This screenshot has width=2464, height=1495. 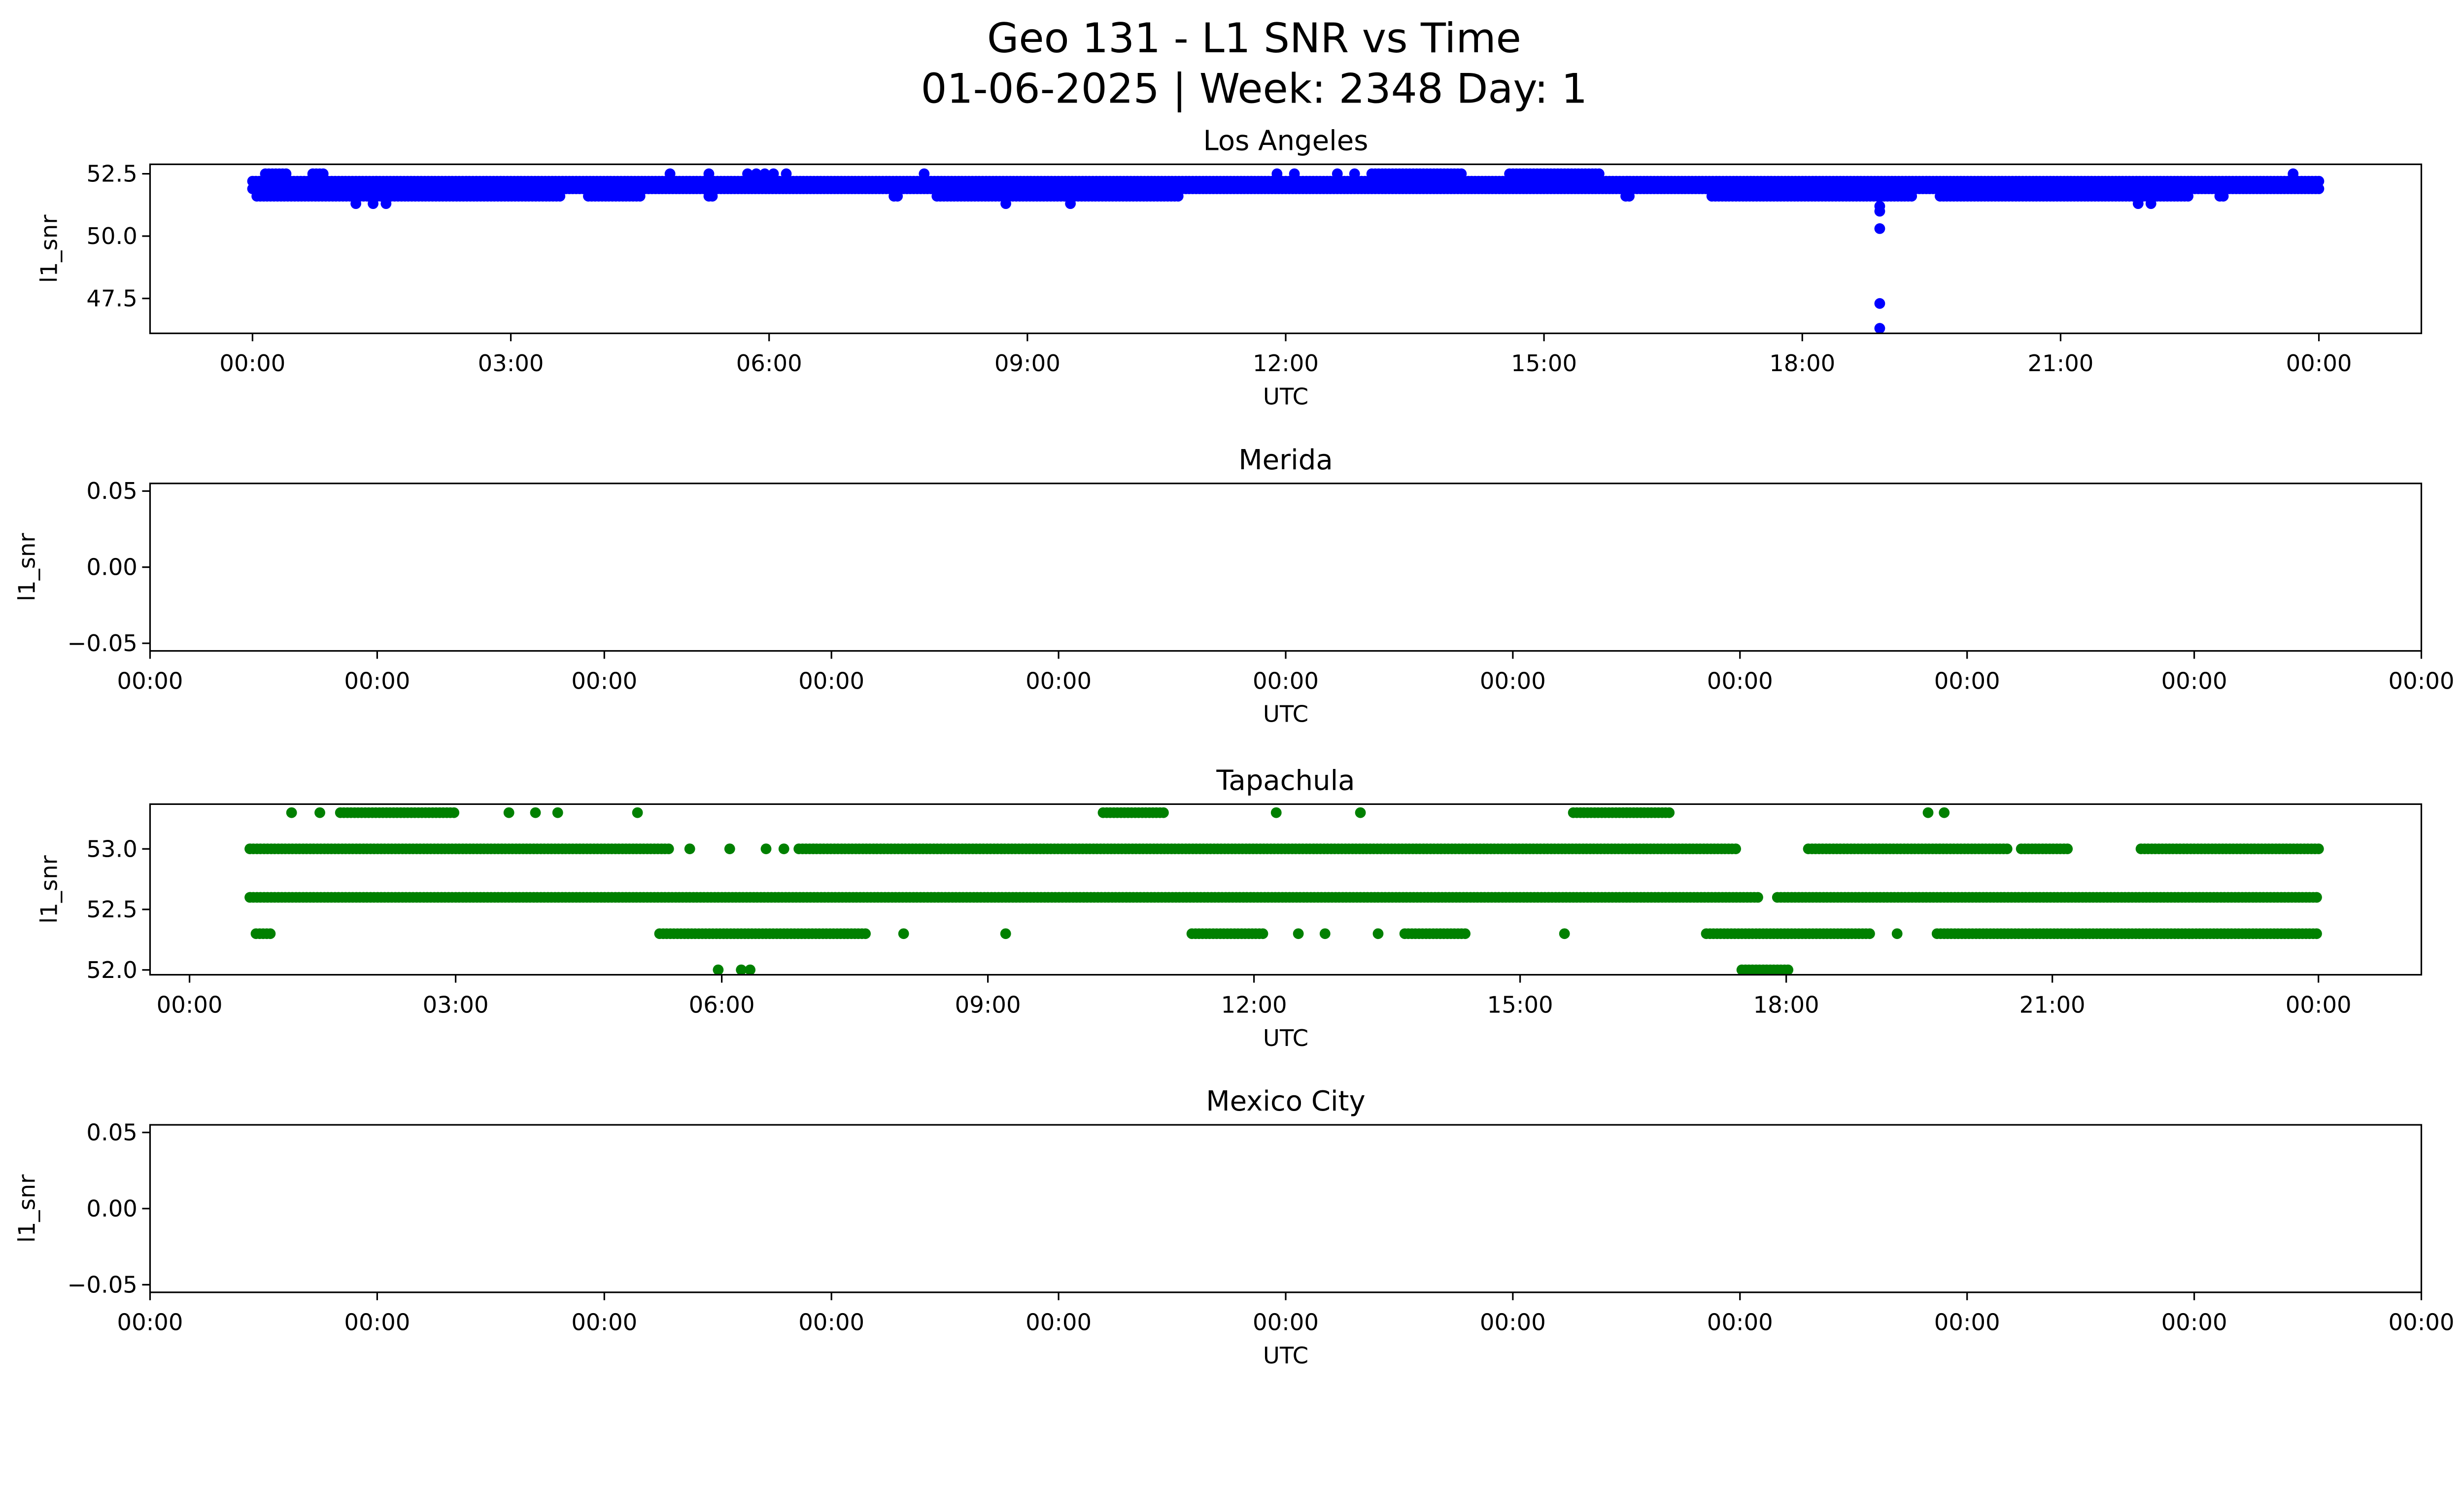 I want to click on x-tick-label: 18:00, so click(x=1802, y=363).